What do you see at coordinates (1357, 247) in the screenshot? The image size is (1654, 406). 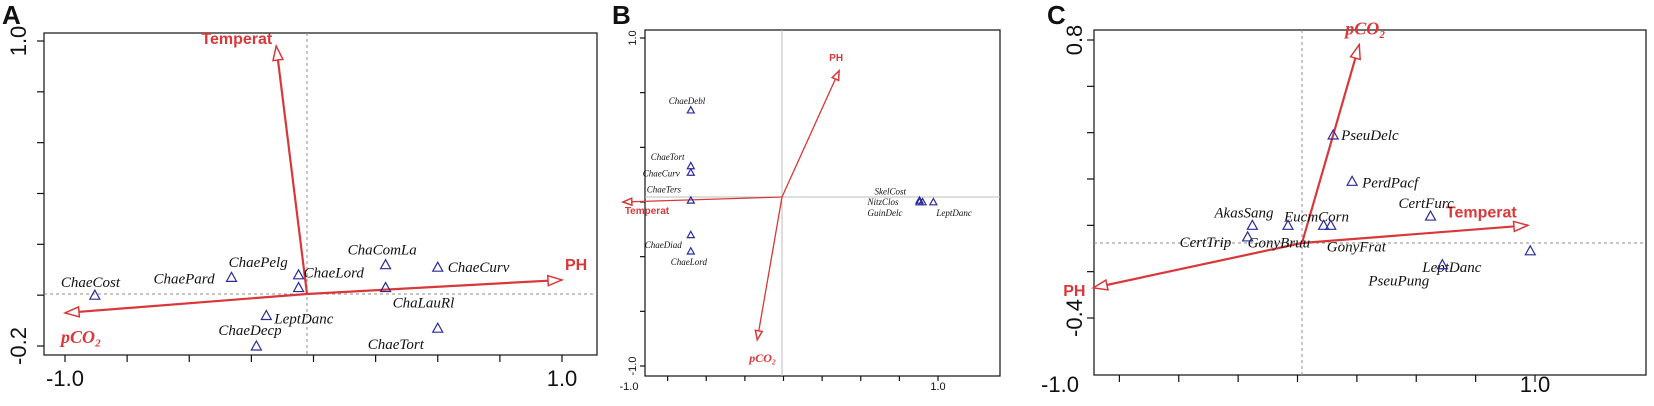 I see `species-label: GonyFrat` at bounding box center [1357, 247].